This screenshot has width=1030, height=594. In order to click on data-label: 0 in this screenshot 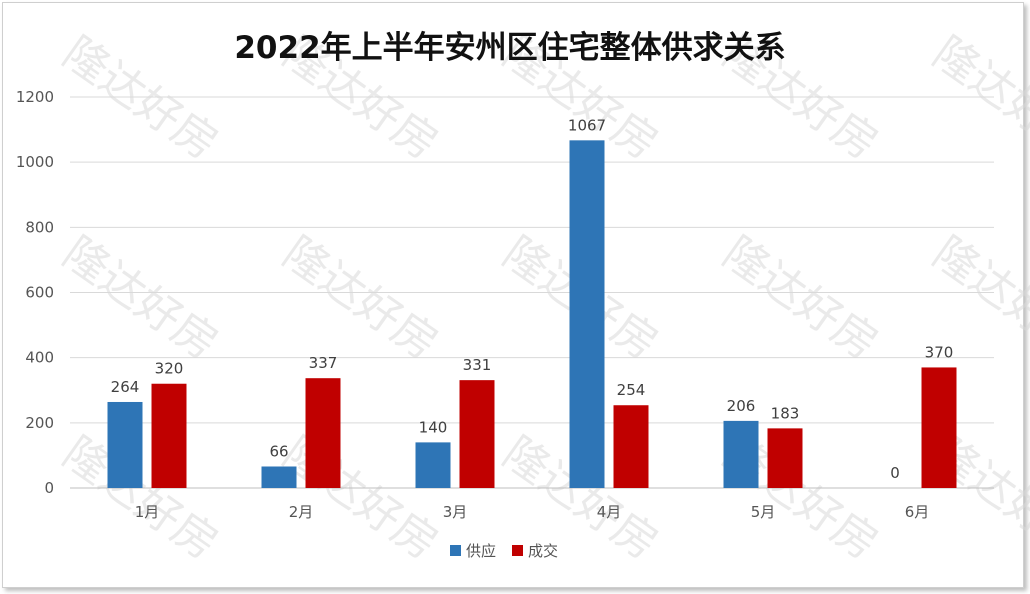, I will do `click(895, 473)`.